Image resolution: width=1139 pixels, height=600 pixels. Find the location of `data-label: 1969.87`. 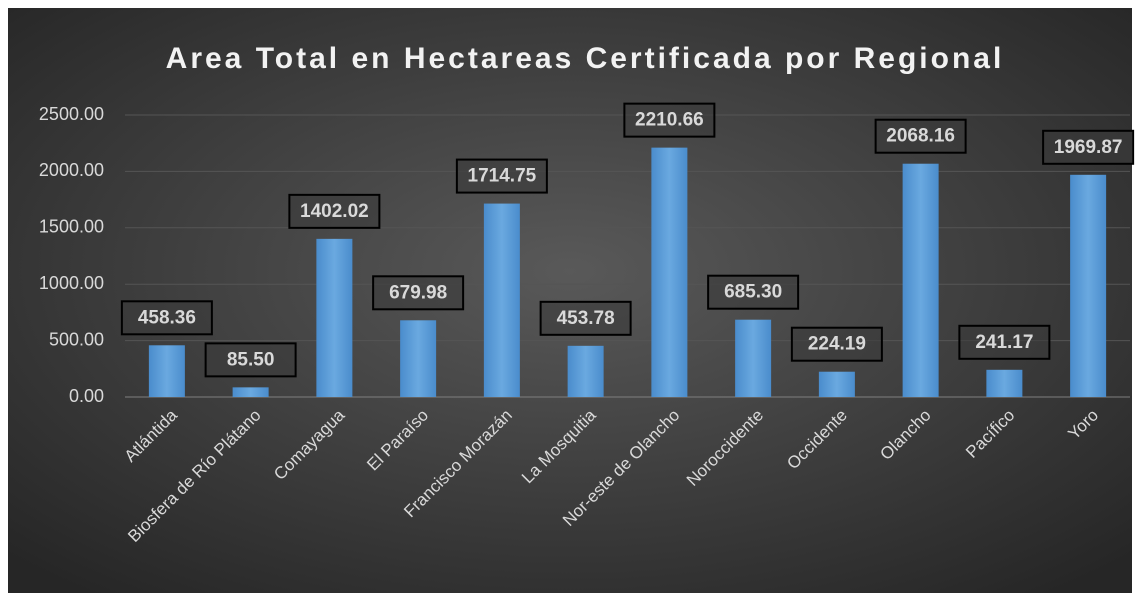

data-label: 1969.87 is located at coordinates (1088, 147).